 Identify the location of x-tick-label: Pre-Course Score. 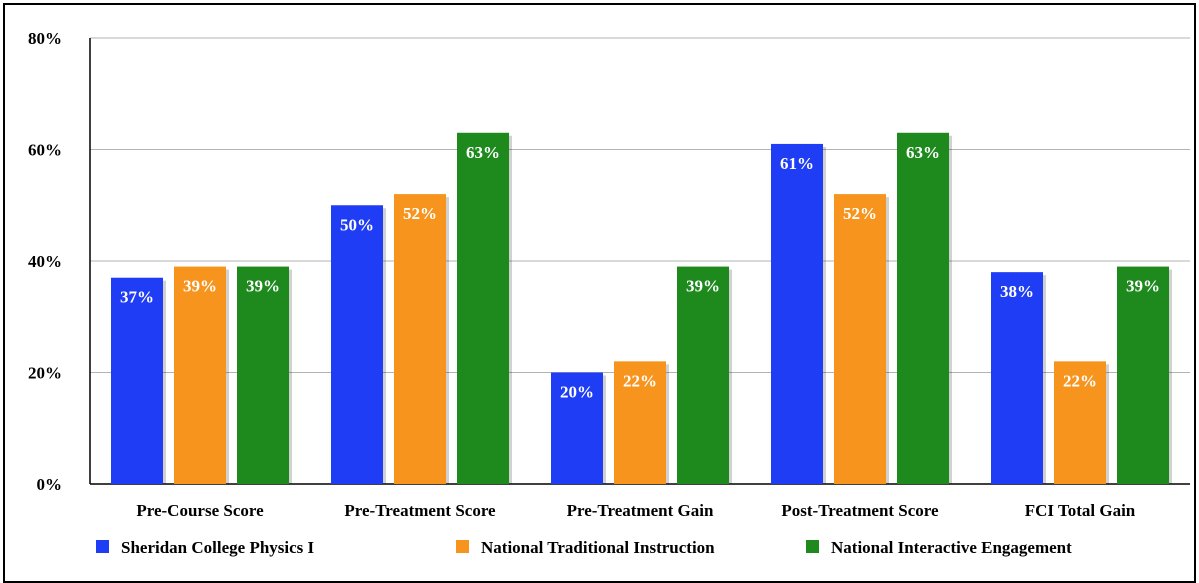
(200, 510).